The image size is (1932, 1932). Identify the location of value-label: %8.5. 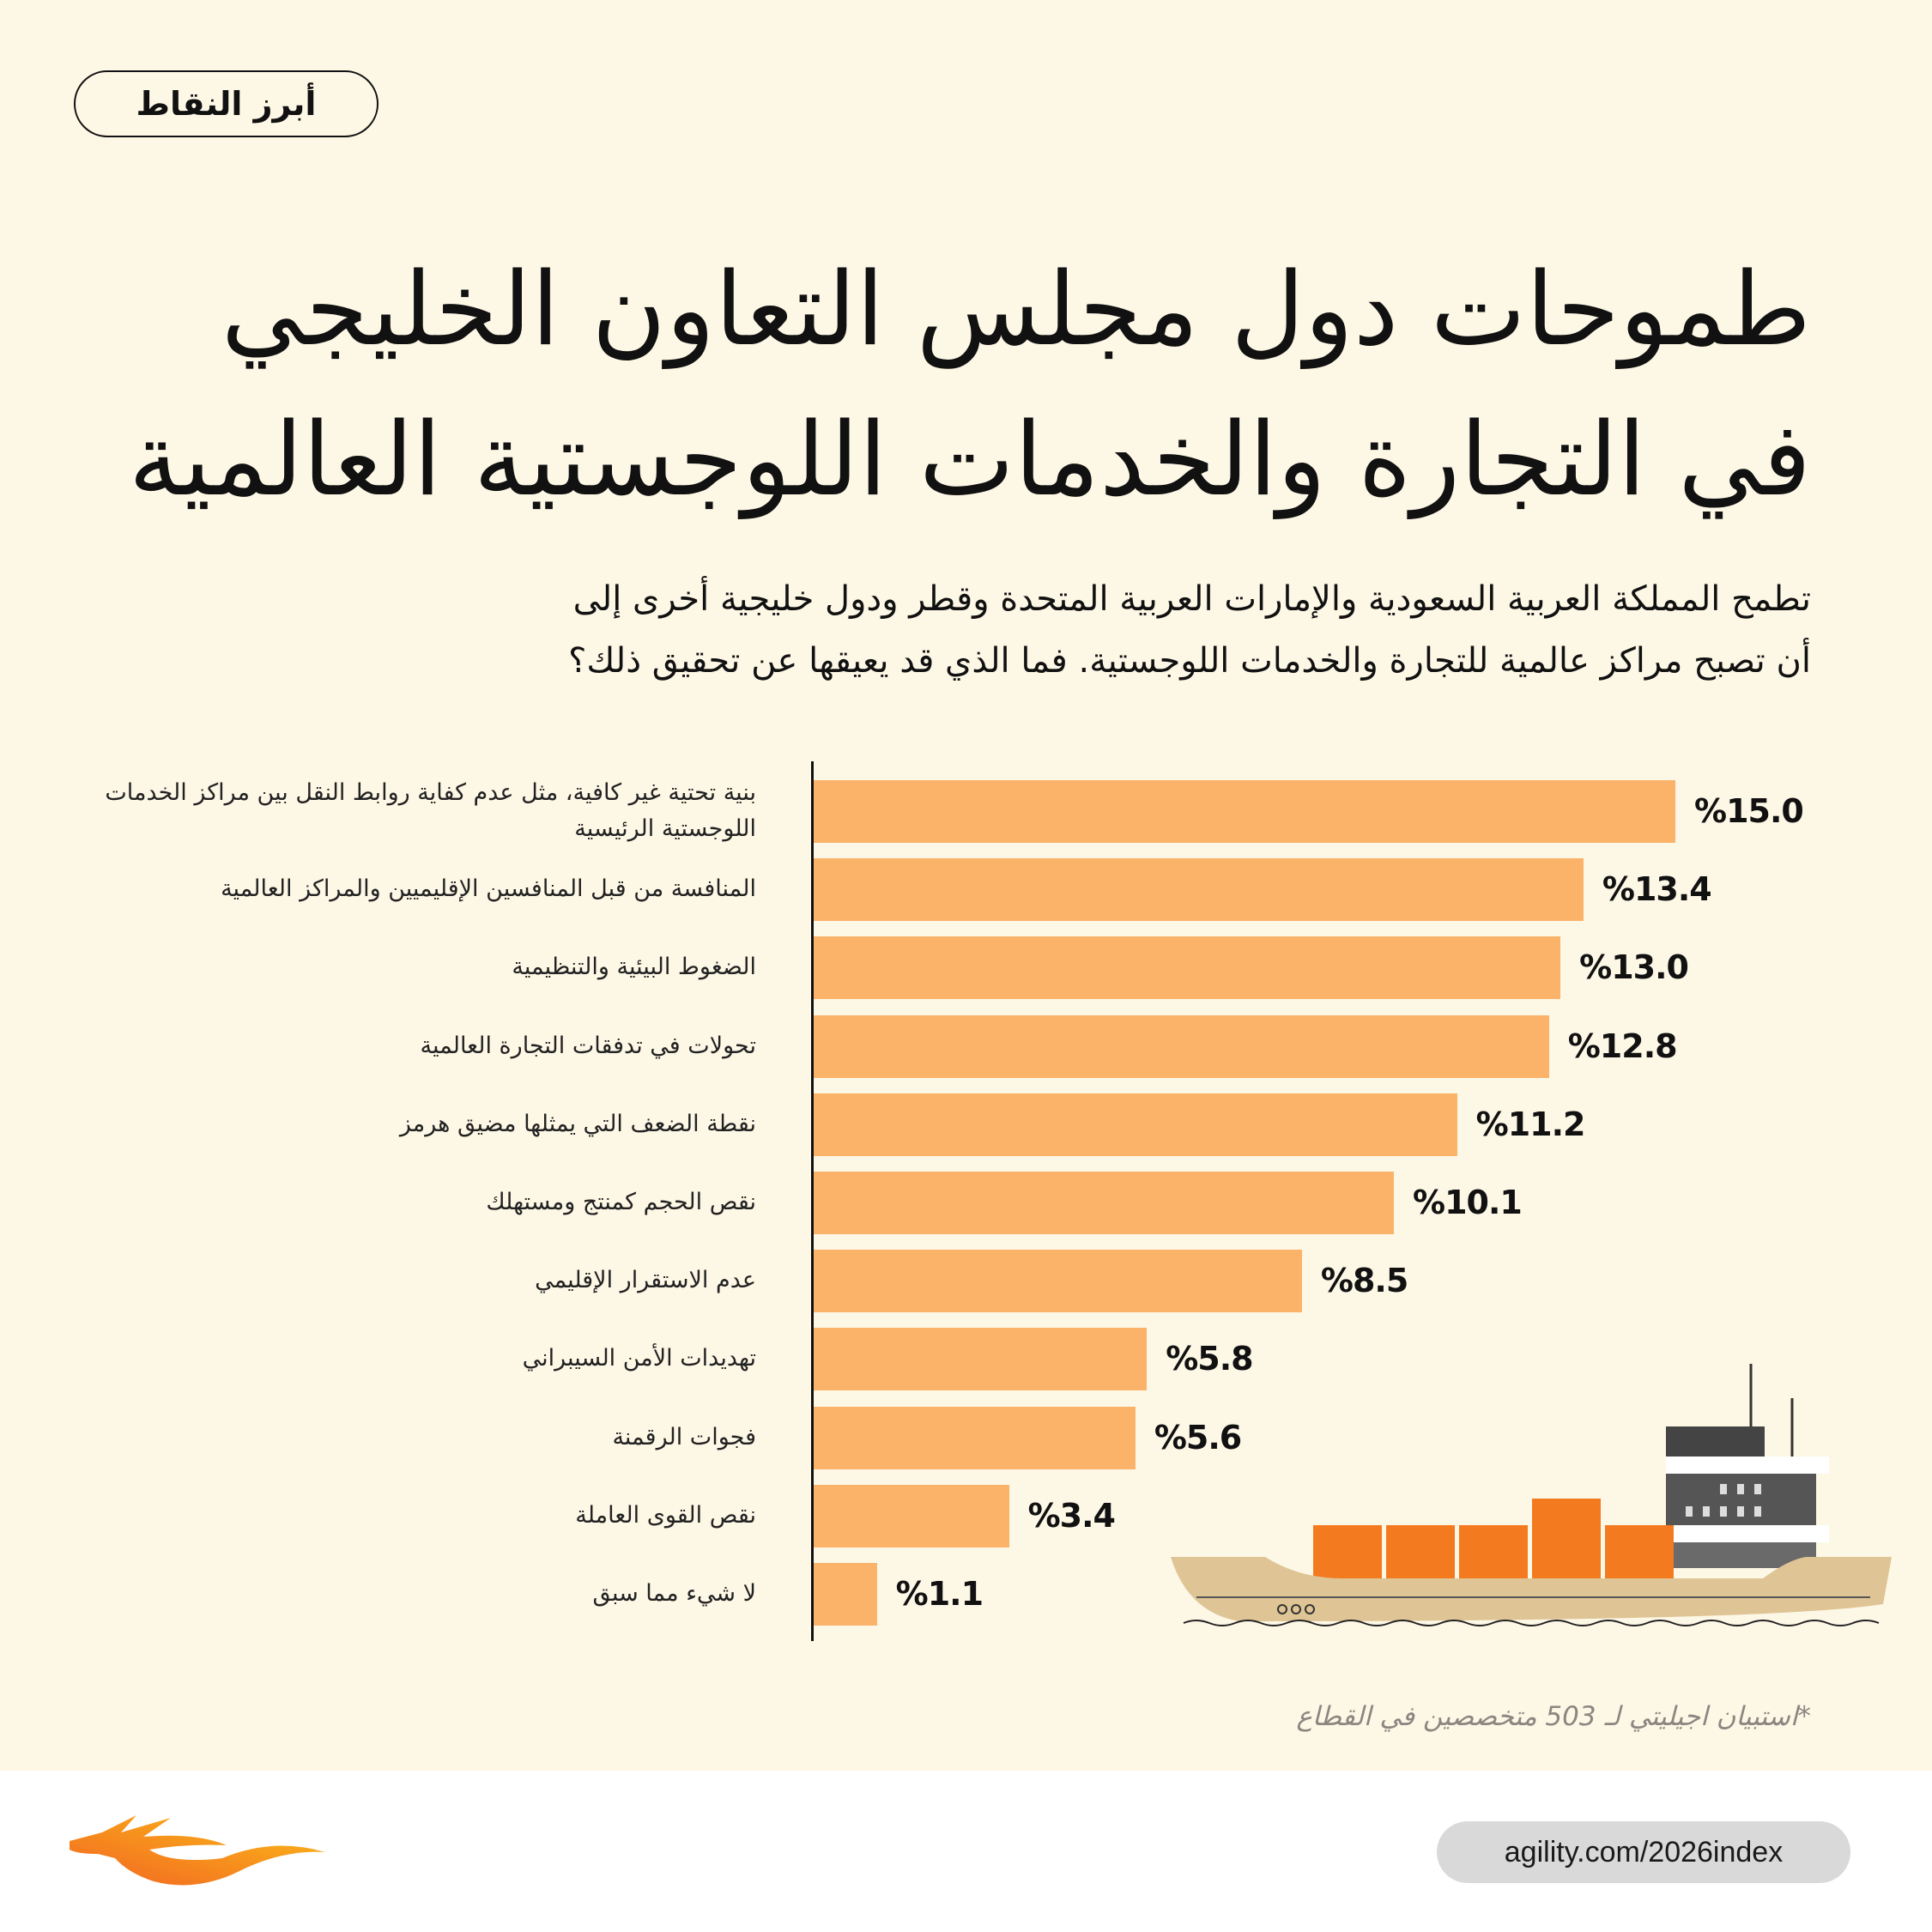
(1364, 1281).